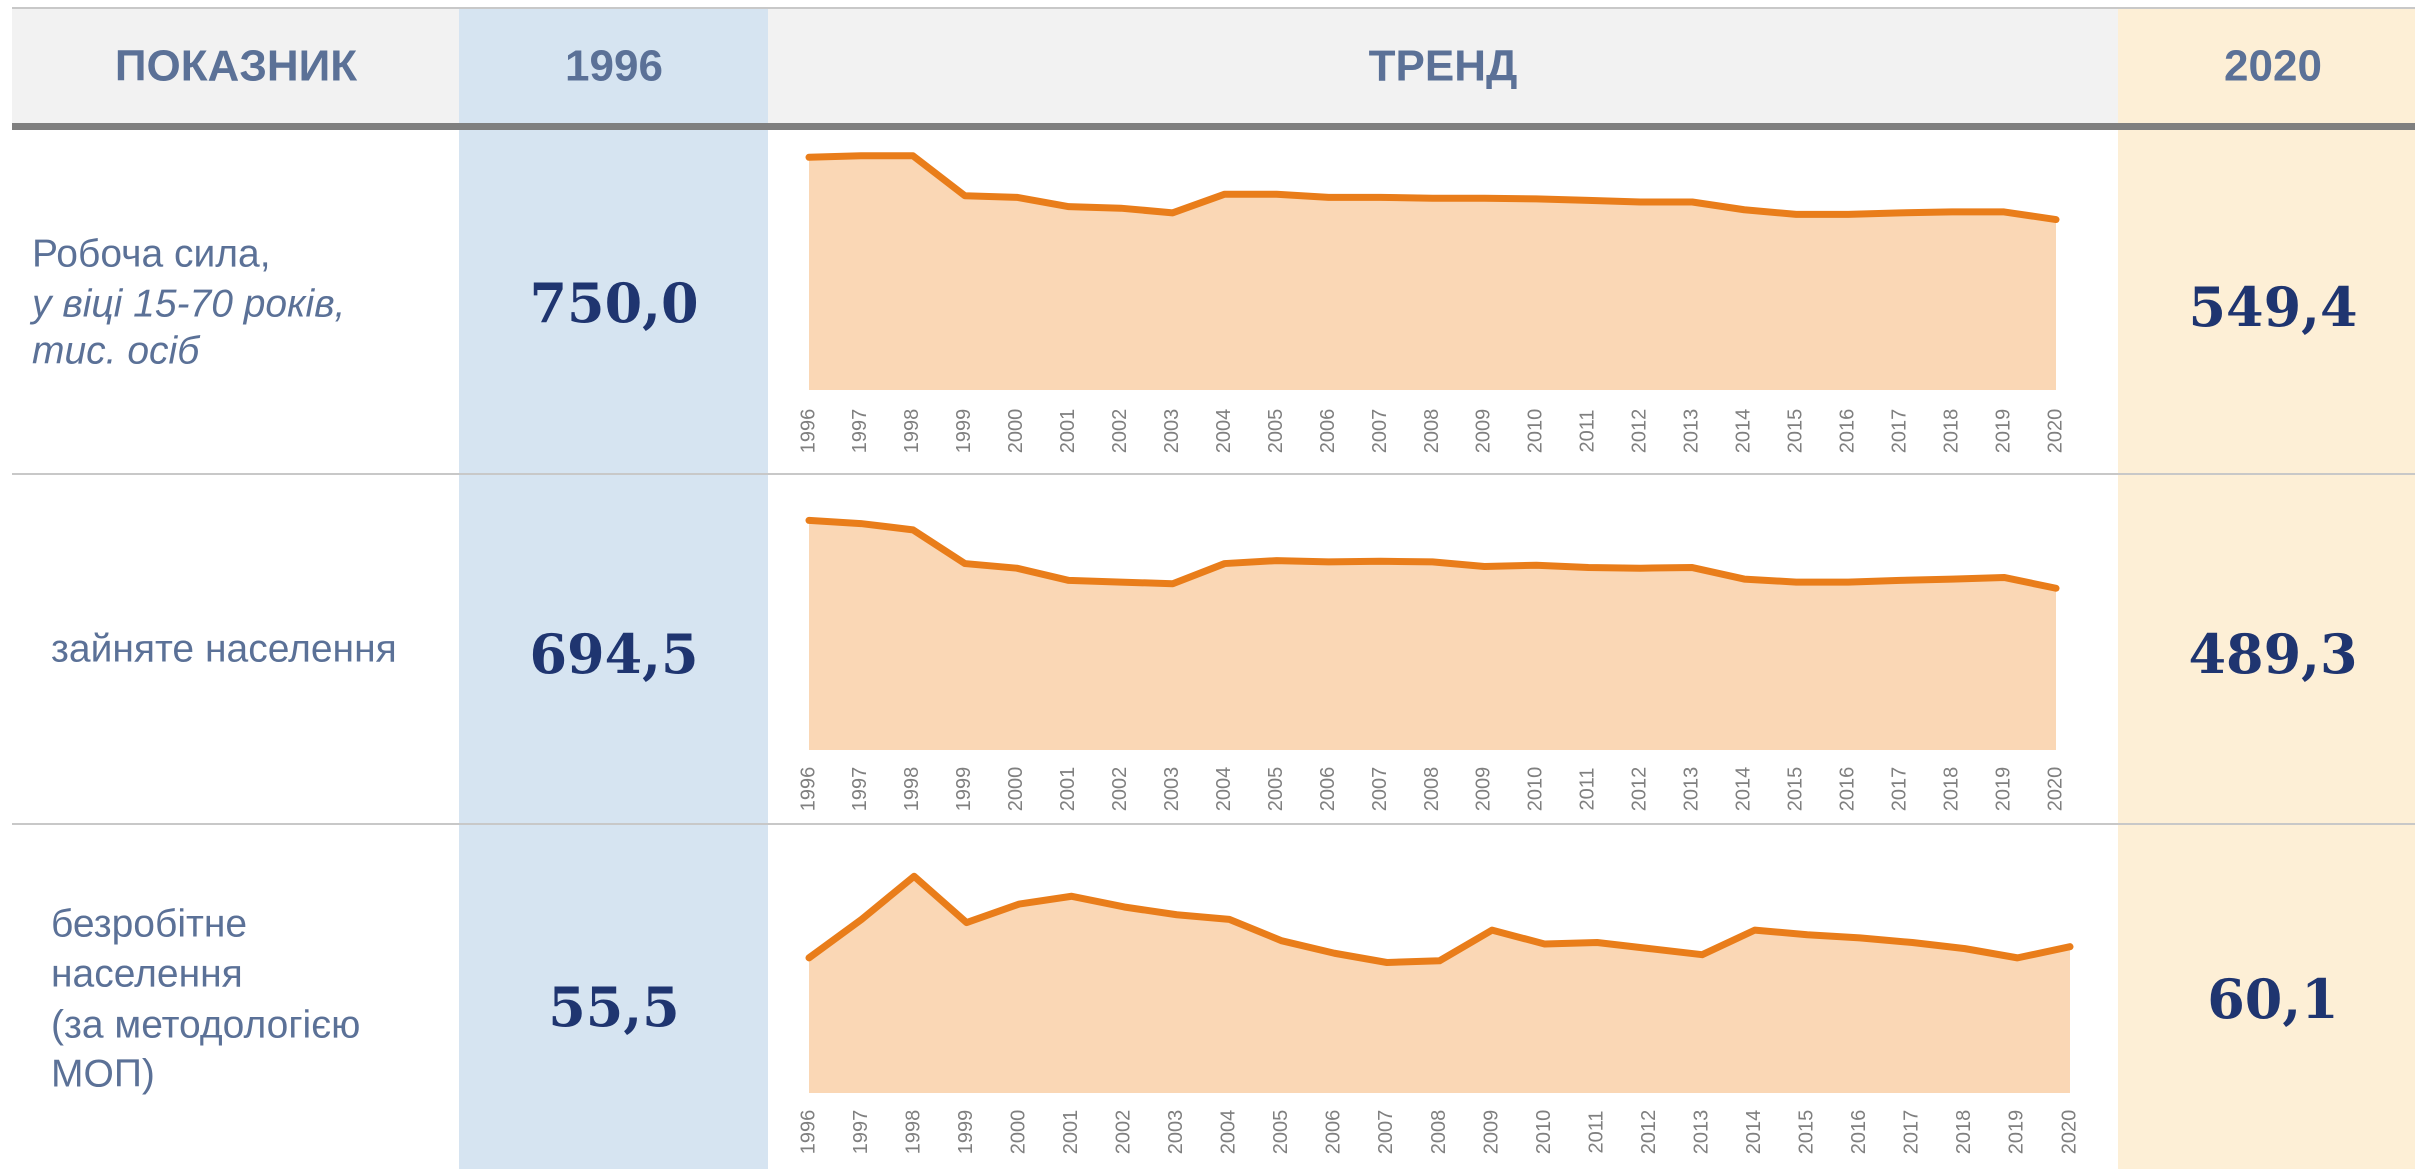 The height and width of the screenshot is (1169, 2415). What do you see at coordinates (116, 350) in the screenshot?
I see `row-label: тис. осіб` at bounding box center [116, 350].